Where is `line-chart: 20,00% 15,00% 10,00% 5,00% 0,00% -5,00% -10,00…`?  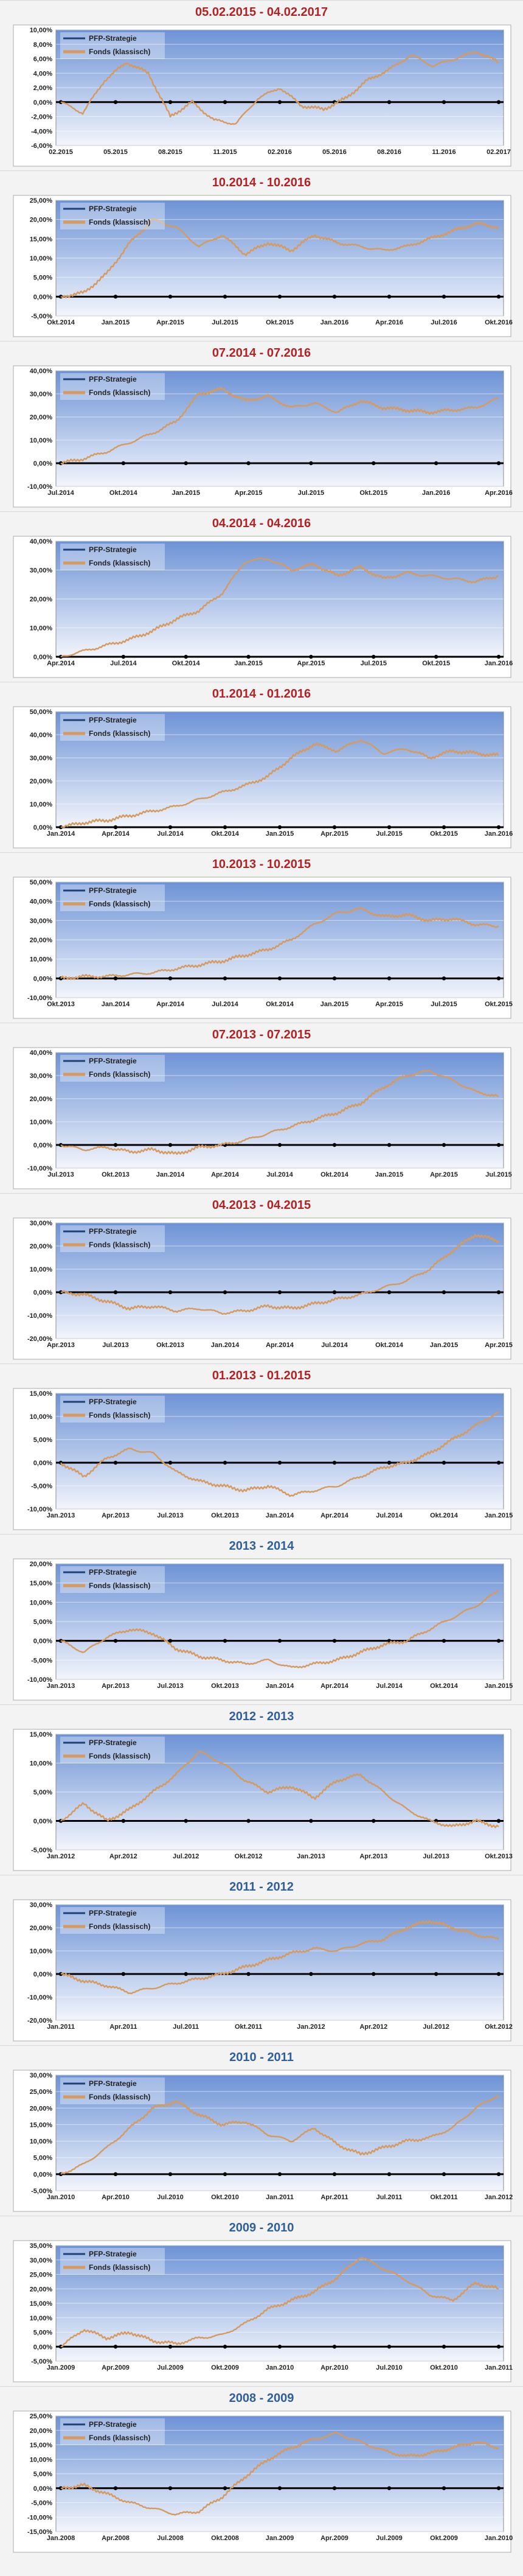
line-chart: 20,00% 15,00% 10,00% 5,00% 0,00% -5,00% -10,00… is located at coordinates (263, 1629).